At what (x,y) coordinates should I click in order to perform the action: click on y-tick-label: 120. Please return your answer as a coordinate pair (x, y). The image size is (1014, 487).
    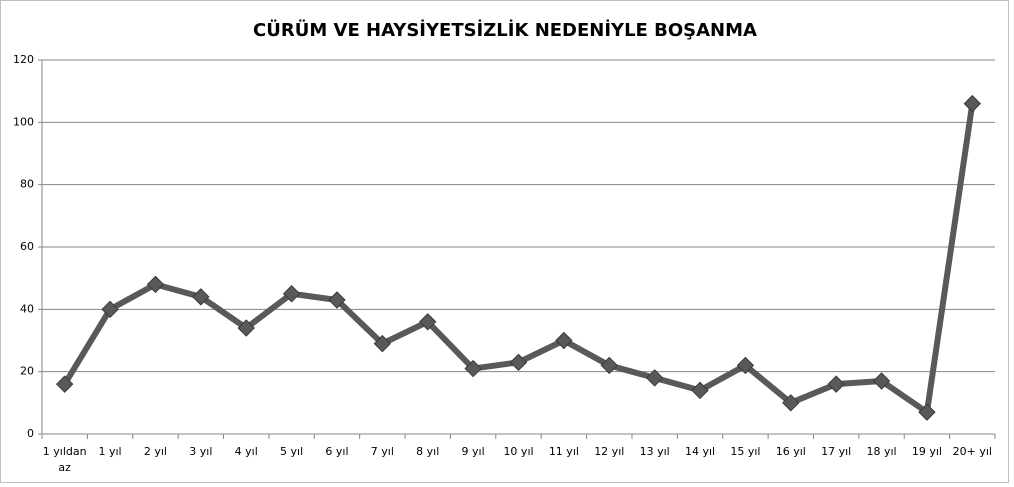
    Looking at the image, I should click on (23, 59).